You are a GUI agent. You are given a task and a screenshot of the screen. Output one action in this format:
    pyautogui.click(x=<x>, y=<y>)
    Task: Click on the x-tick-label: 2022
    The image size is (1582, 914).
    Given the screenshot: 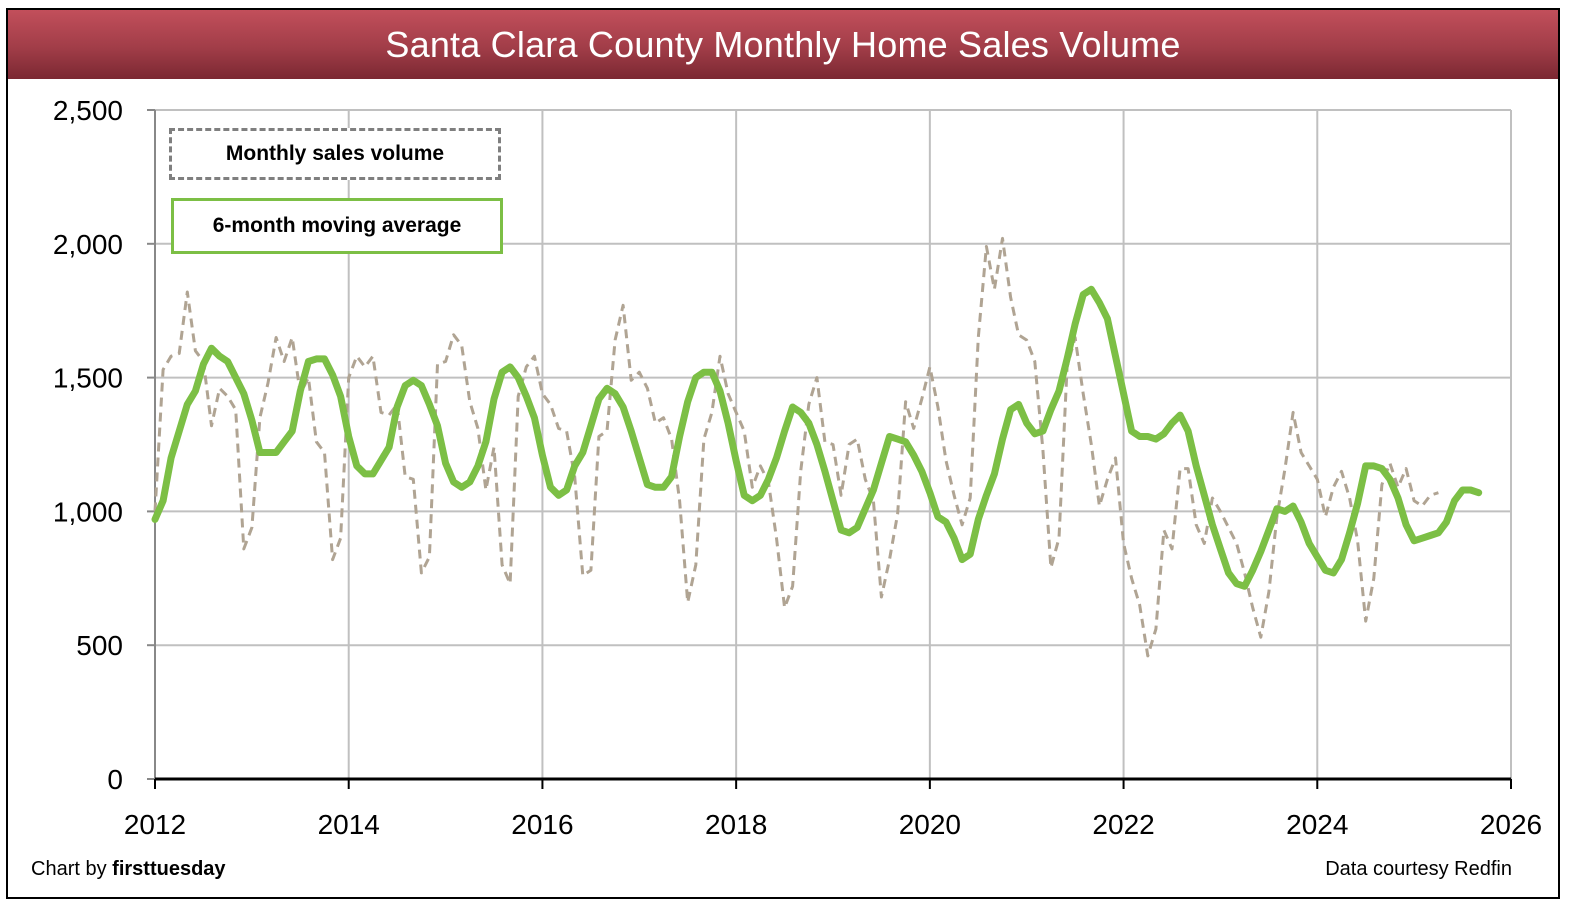 What is the action you would take?
    pyautogui.click(x=1123, y=824)
    